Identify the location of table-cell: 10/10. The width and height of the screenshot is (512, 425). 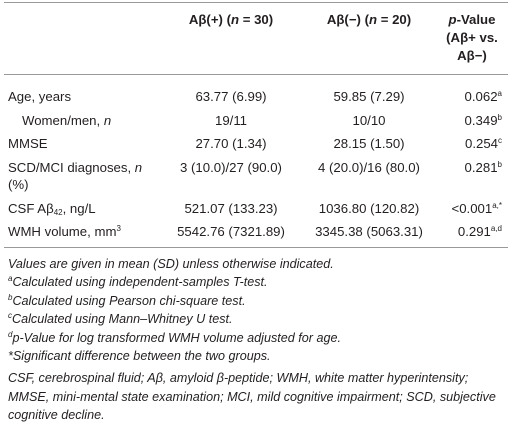
(369, 121).